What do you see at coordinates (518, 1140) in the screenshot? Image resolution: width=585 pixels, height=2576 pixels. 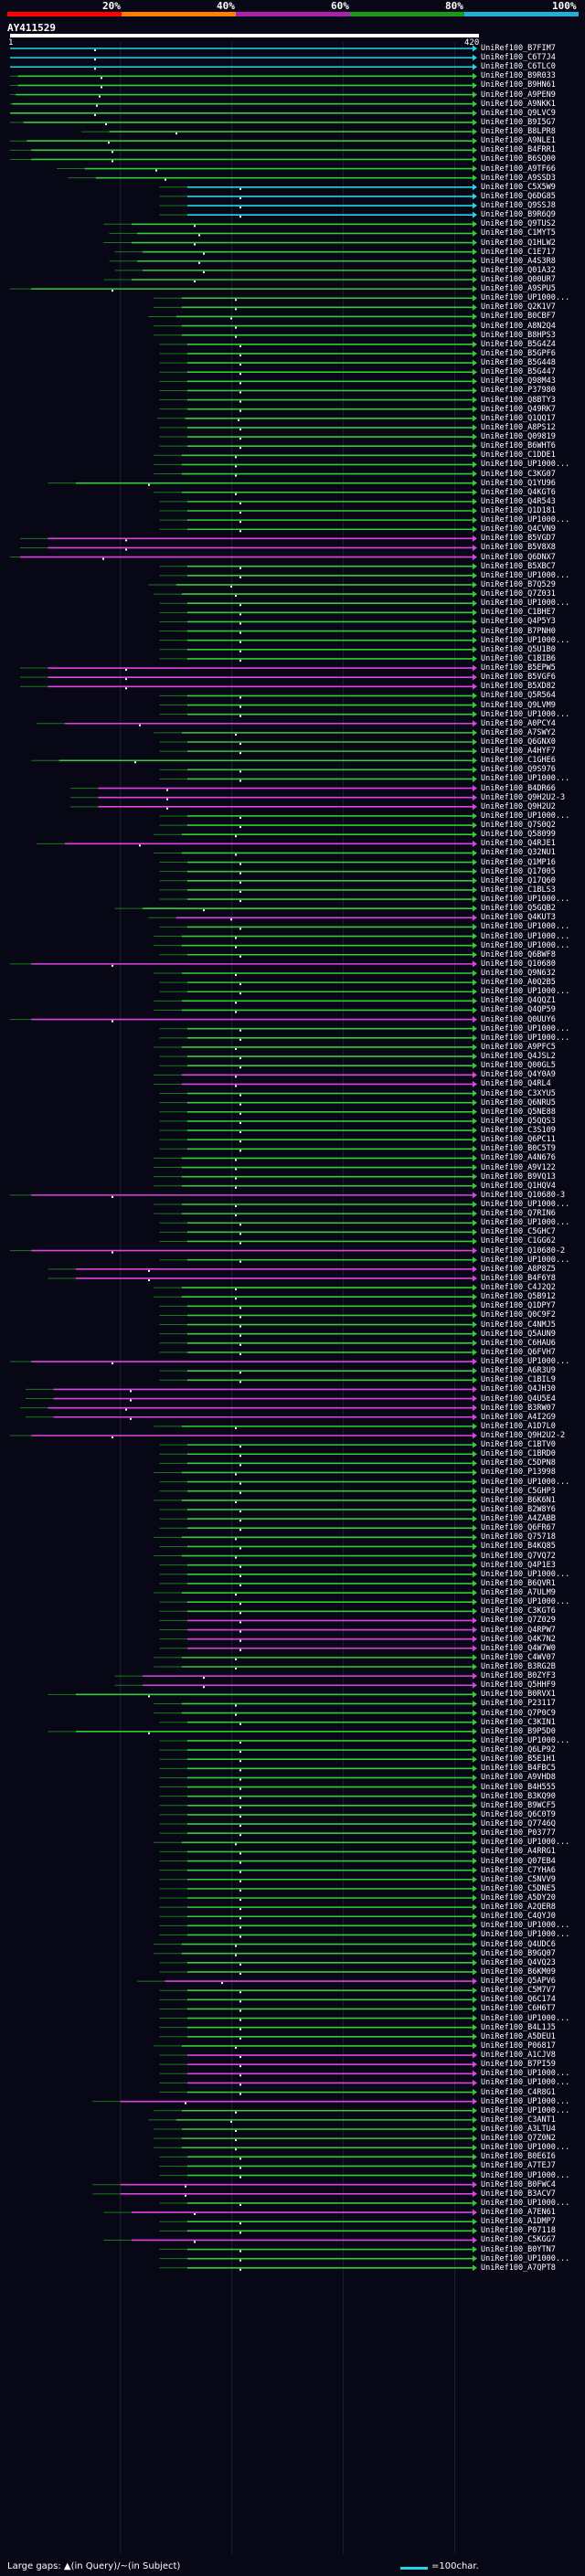 I see `hit-label: UniRef100_Q6PC11` at bounding box center [518, 1140].